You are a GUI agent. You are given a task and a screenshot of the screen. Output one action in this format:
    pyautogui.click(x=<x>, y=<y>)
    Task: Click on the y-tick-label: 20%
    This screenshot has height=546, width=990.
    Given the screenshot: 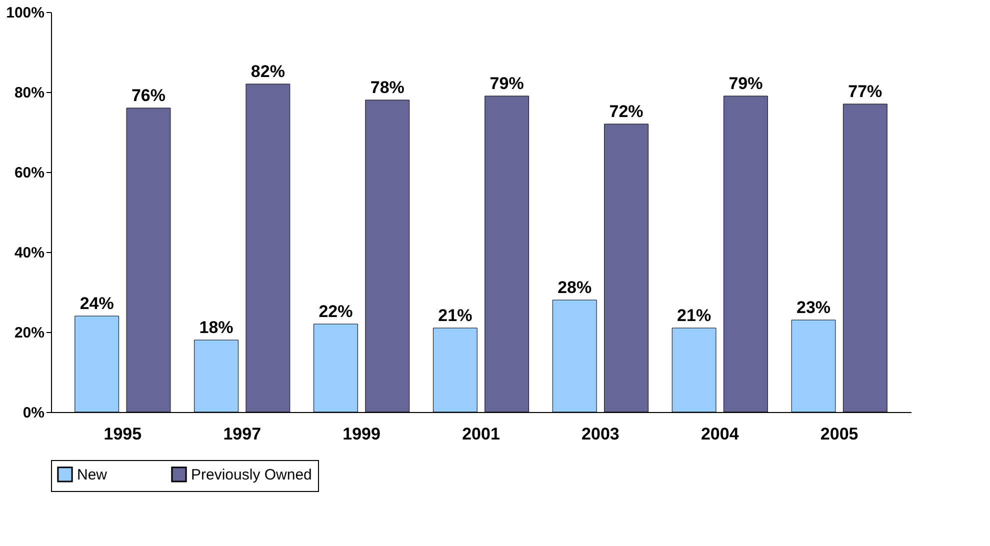 What is the action you would take?
    pyautogui.click(x=29, y=333)
    